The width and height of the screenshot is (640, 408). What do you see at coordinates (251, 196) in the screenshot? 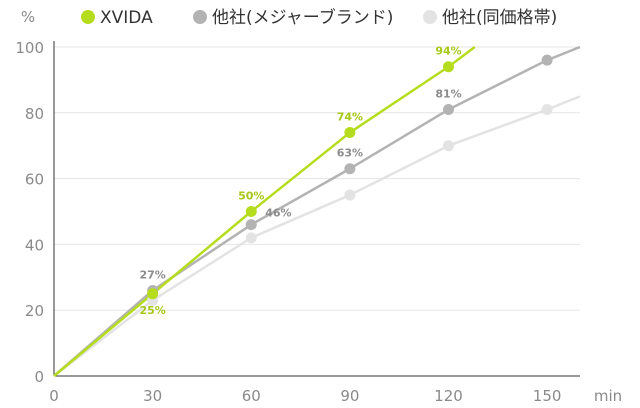
I see `data-label: 50%` at bounding box center [251, 196].